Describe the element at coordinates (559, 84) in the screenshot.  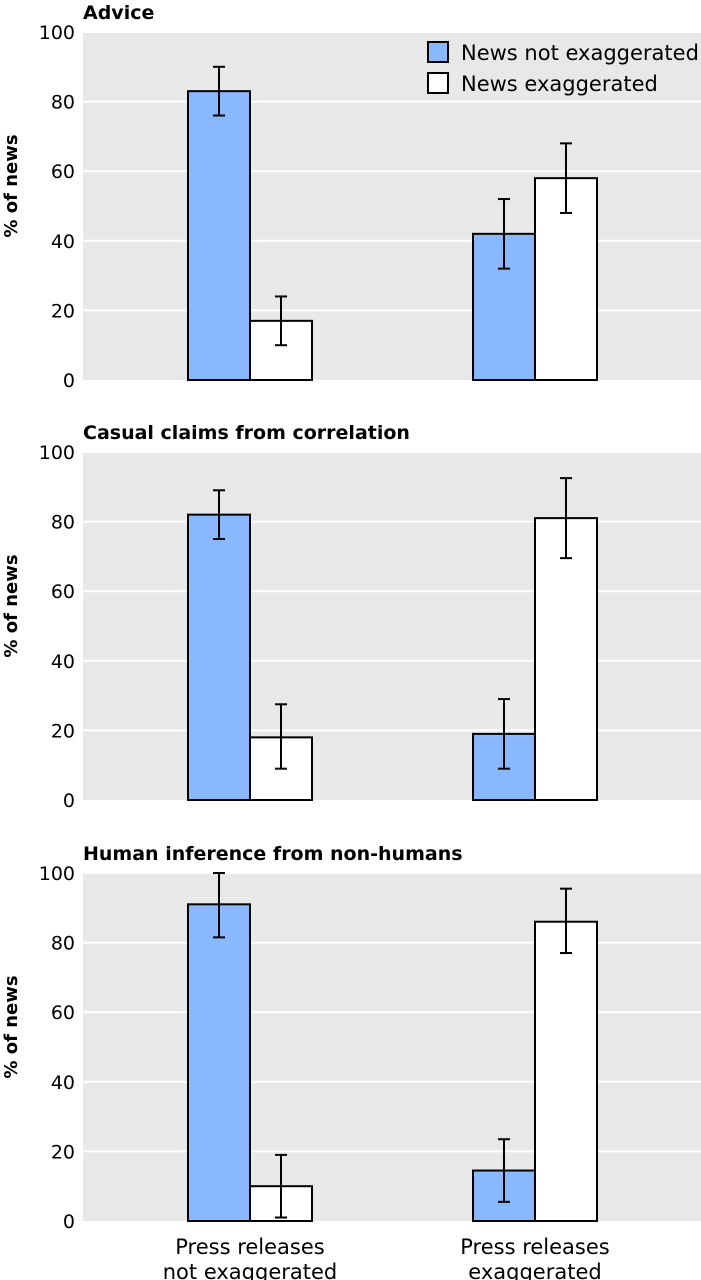
I see `legend-label: News exaggerated` at that location.